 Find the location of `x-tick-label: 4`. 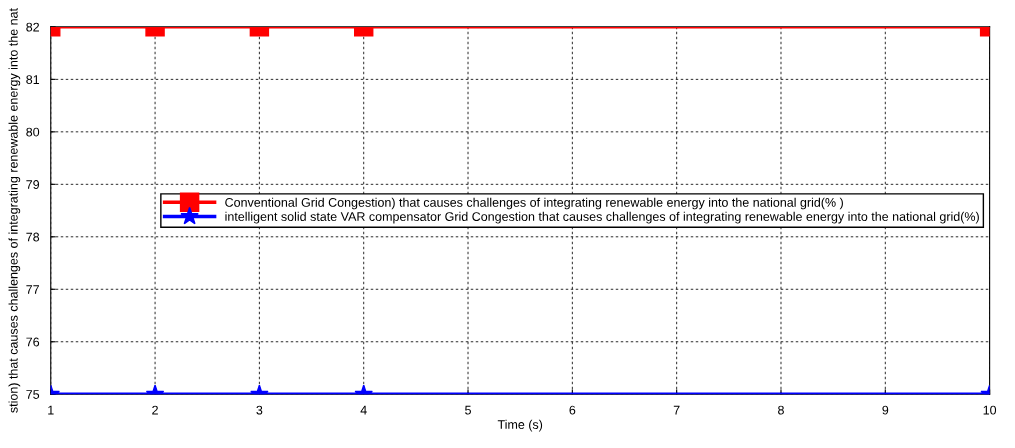

x-tick-label: 4 is located at coordinates (363, 410).